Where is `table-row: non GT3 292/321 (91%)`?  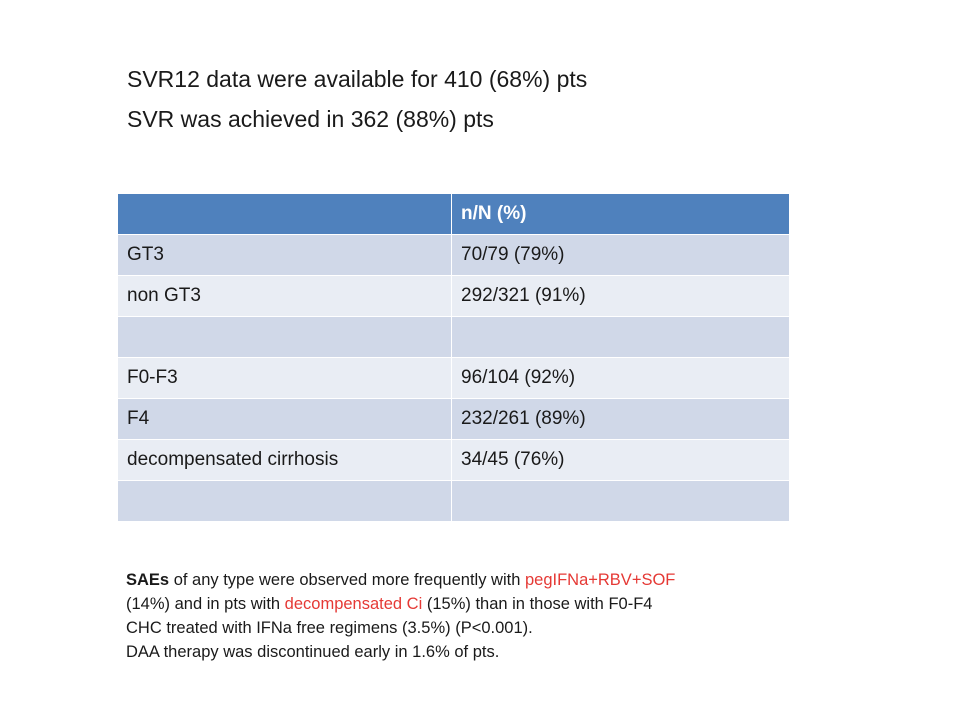 table-row: non GT3 292/321 (91%) is located at coordinates (453, 296).